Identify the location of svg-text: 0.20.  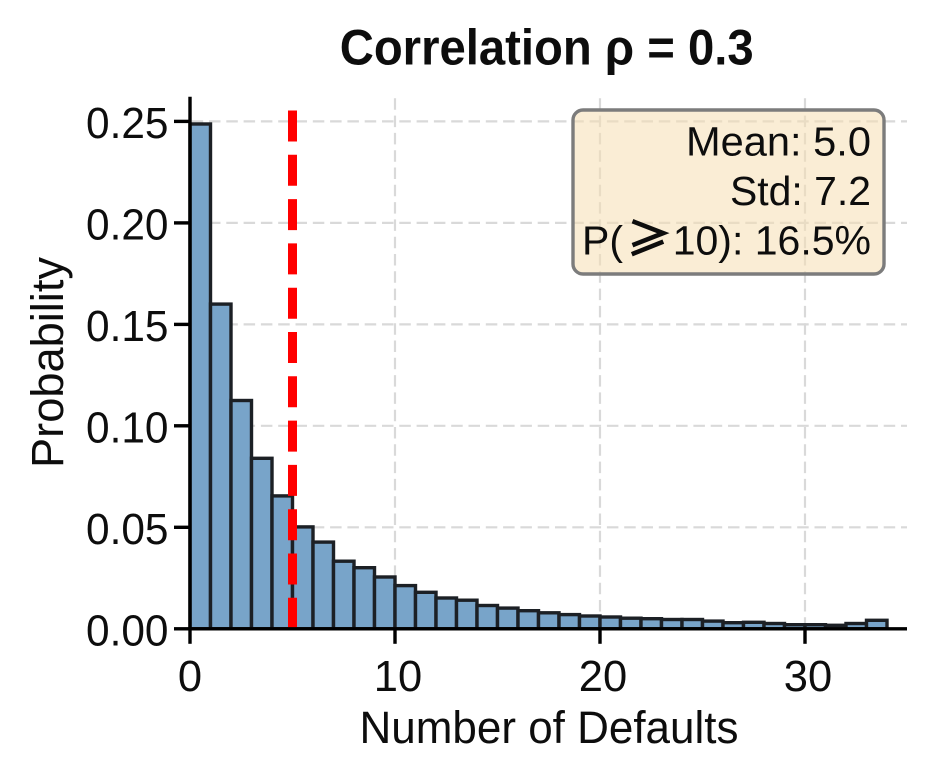
(127, 224).